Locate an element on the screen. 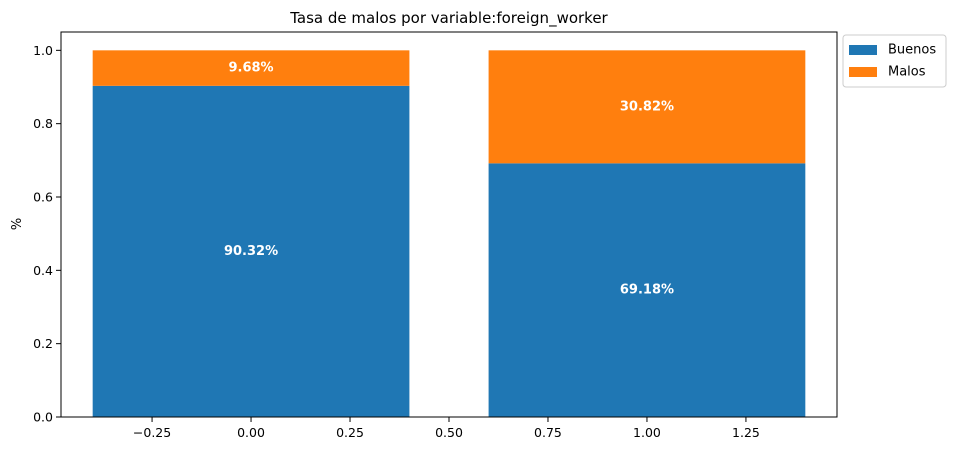 This screenshot has height=451, width=954. y-tick-label: 0.4 is located at coordinates (43, 270).